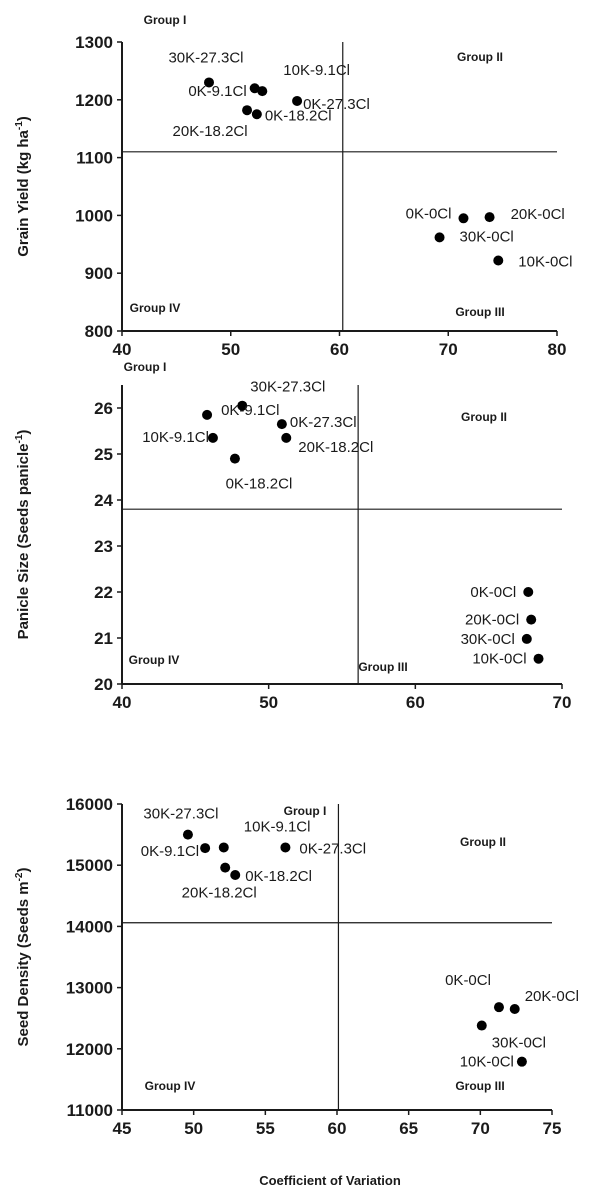  I want to click on y-tick-label: 23, so click(103, 546).